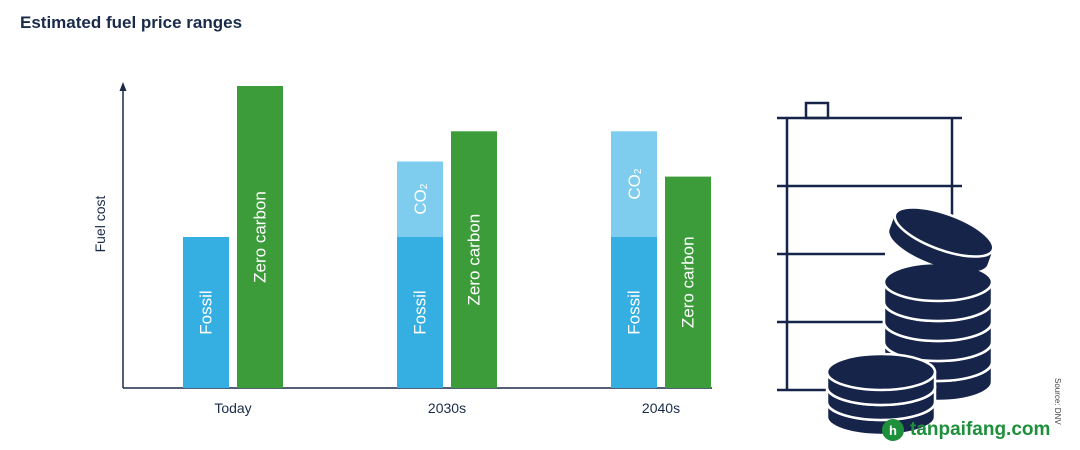 This screenshot has width=1080, height=450. I want to click on bar-fossil-2040s, so click(634, 312).